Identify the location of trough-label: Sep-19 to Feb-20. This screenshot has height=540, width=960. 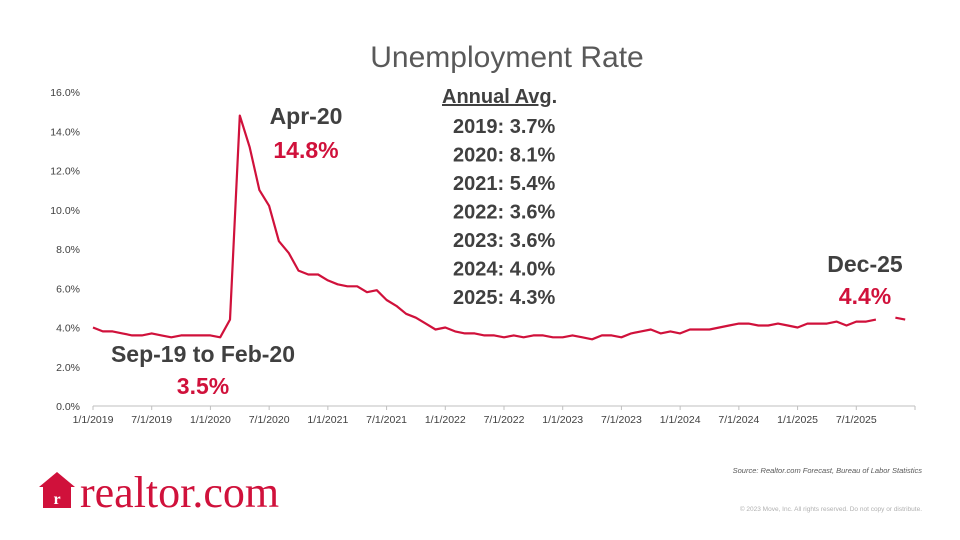
(203, 354).